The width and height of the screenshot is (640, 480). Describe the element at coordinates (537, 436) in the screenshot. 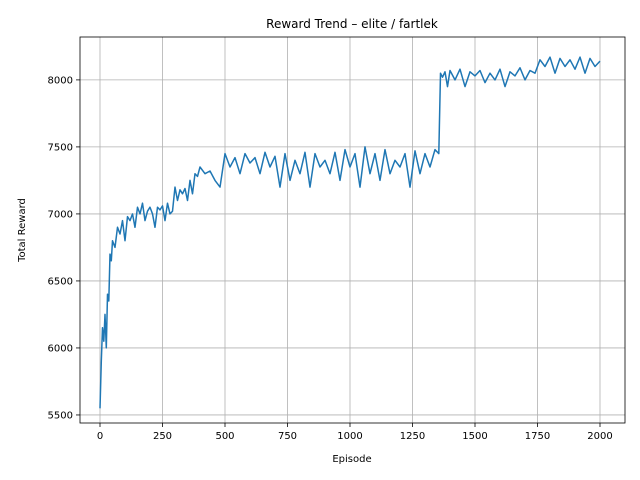

I see `x-tick-label: 1750` at that location.